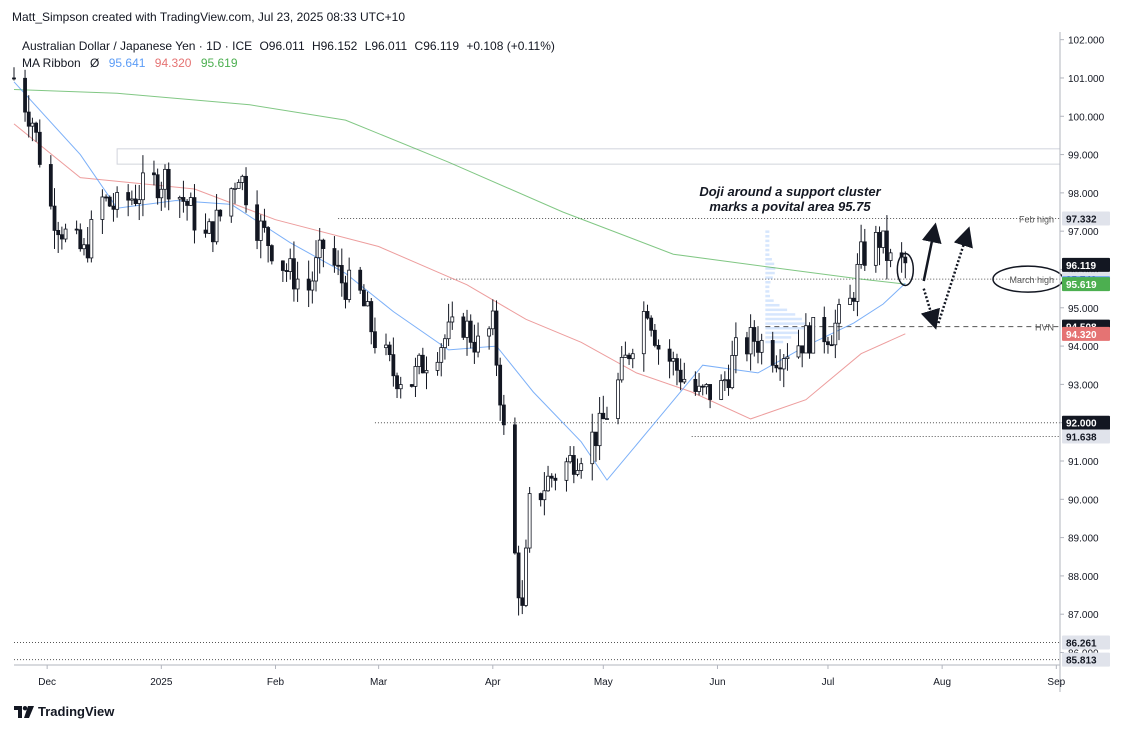 Image resolution: width=1122 pixels, height=729 pixels. Describe the element at coordinates (288, 63) in the screenshot. I see `ma-ribbon-row: MA Ribbon Ø 95.641 94.320 95.619` at that location.